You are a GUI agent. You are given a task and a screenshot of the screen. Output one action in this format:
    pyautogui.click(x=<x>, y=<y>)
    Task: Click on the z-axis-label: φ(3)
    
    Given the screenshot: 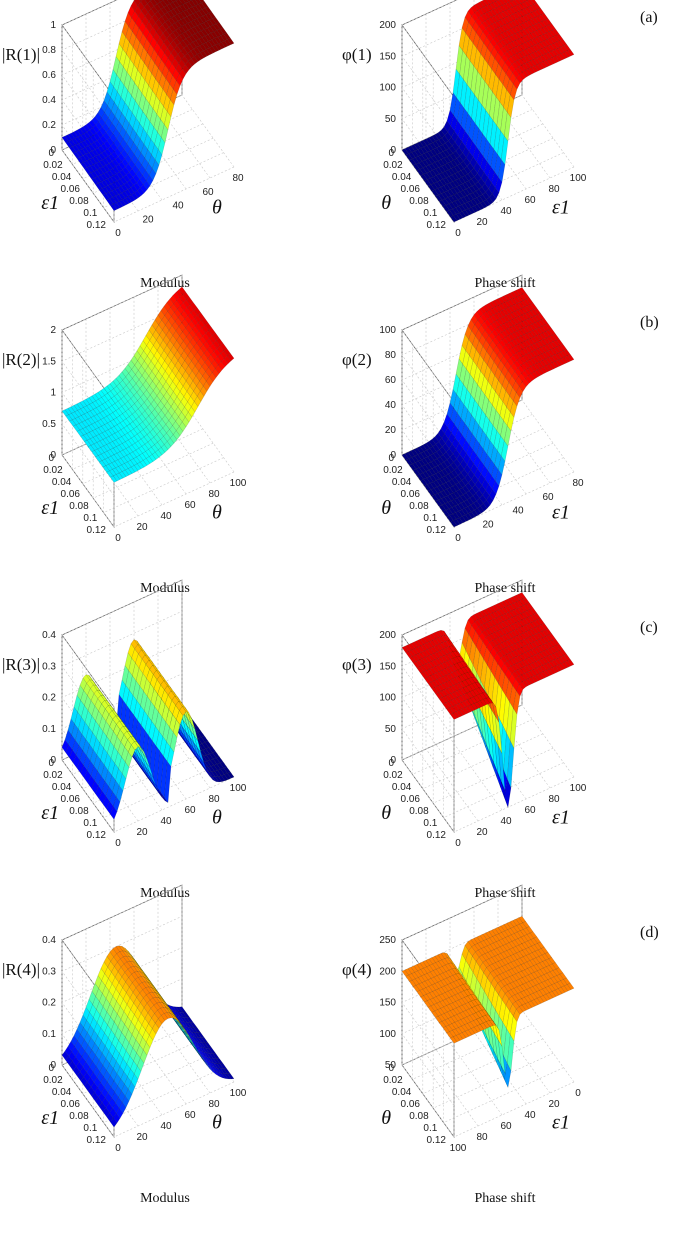 What is the action you would take?
    pyautogui.click(x=357, y=664)
    